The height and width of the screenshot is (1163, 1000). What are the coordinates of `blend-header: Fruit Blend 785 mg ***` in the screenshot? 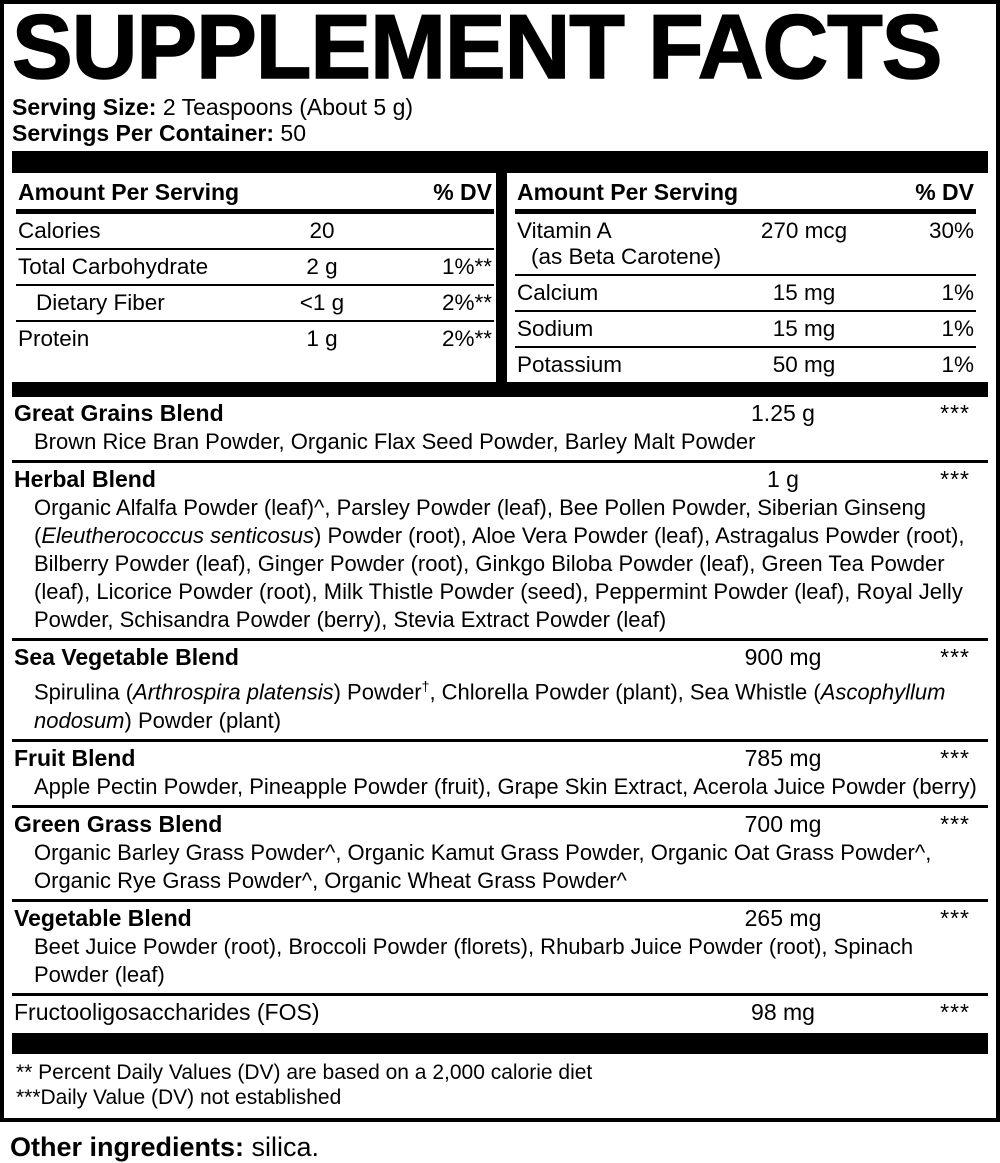 It's located at (500, 758).